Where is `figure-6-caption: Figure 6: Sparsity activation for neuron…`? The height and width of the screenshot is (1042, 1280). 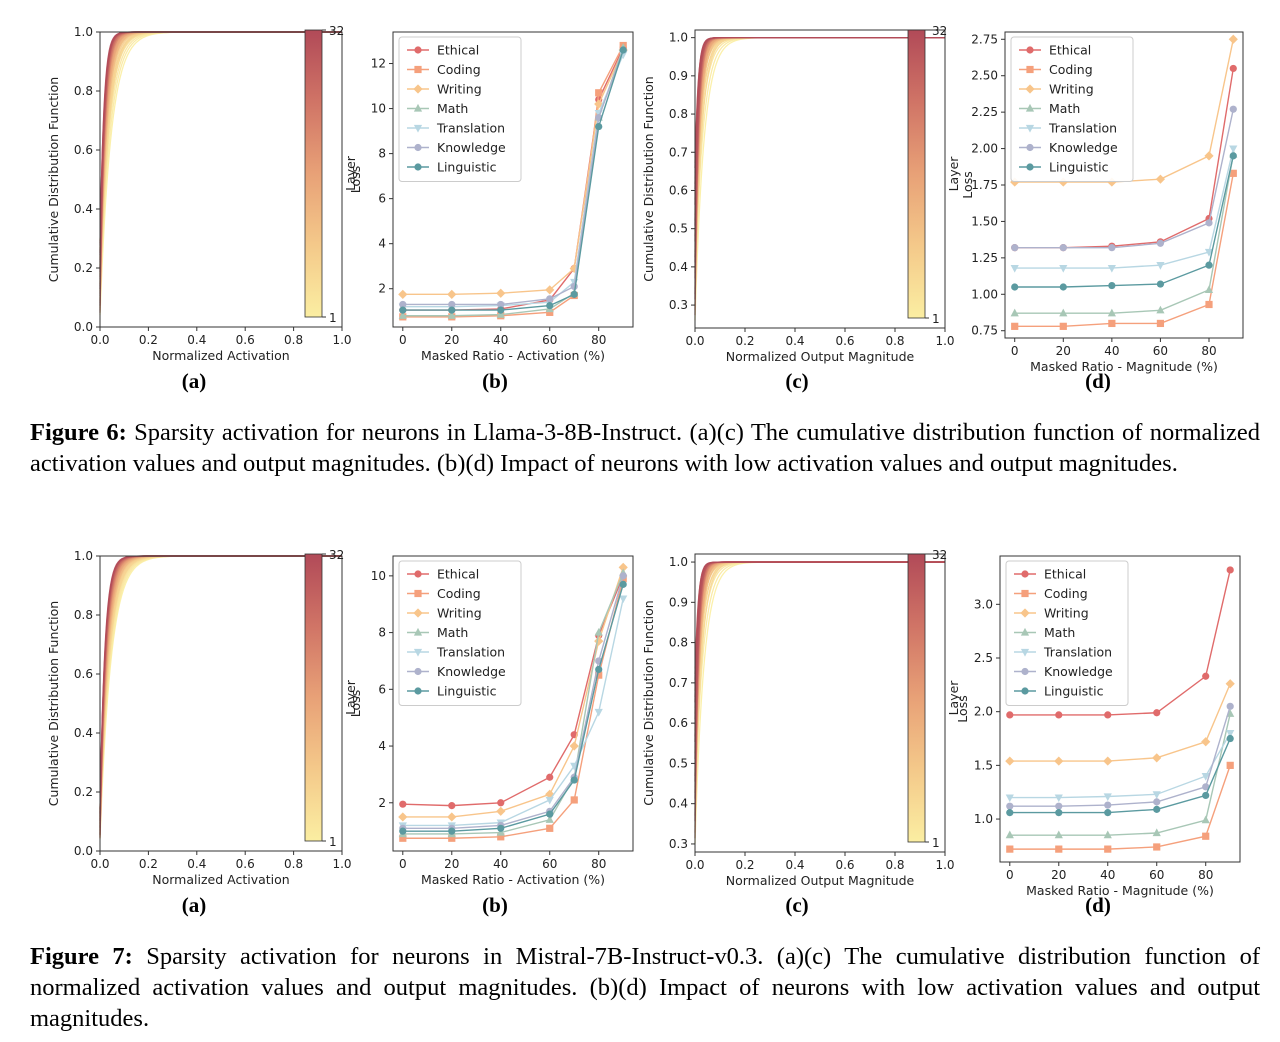
figure-6-caption: Figure 6: Sparsity activation for neuron… is located at coordinates (645, 448).